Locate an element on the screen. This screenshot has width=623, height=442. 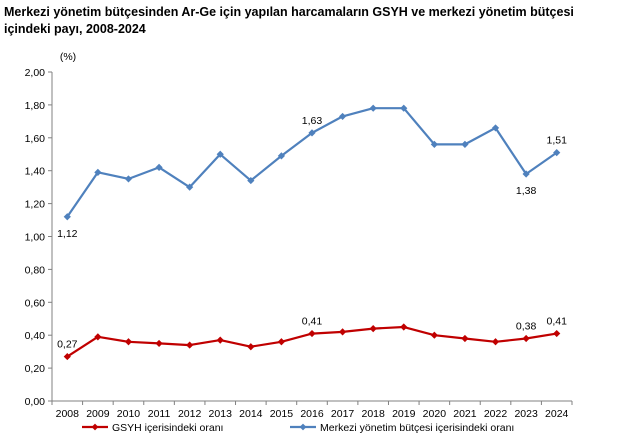
x-tick-label: 2017 is located at coordinates (343, 414).